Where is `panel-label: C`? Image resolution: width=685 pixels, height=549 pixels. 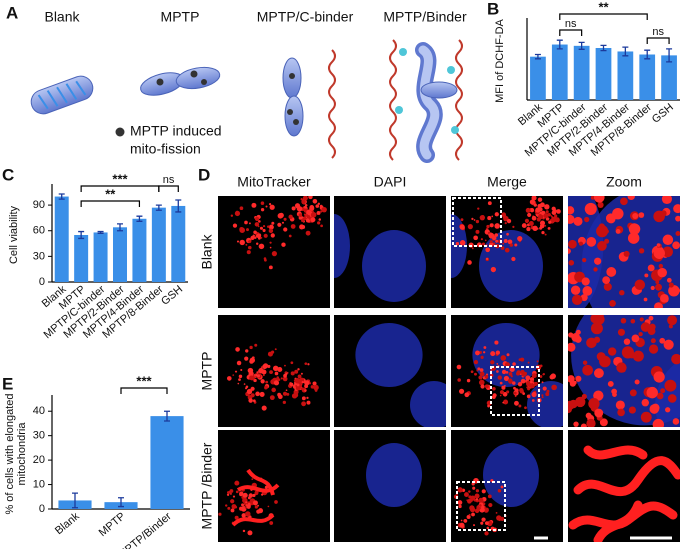
panel-label: C is located at coordinates (8, 174).